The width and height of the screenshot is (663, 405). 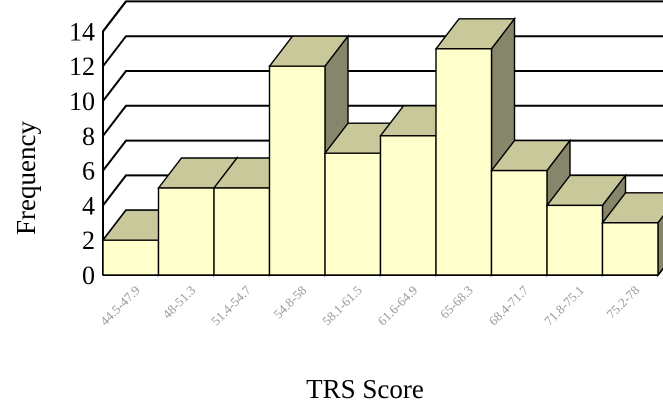 I want to click on y-tick-label: 0, so click(x=88, y=275).